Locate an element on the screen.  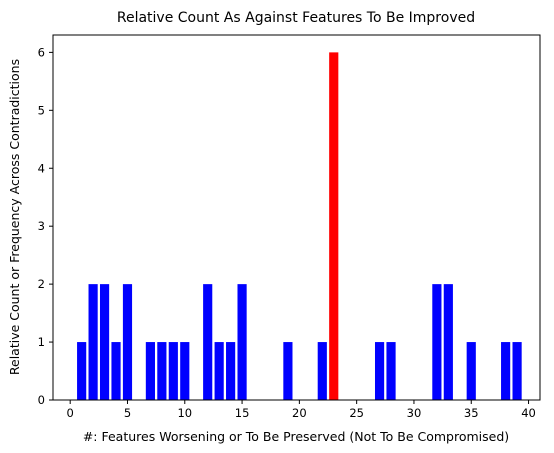
x-tick-label: 15 is located at coordinates (242, 413).